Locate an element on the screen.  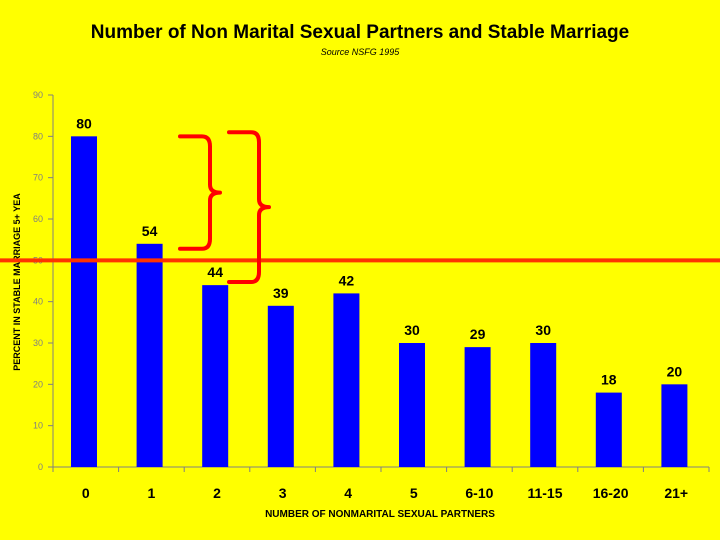
data-label: 42 is located at coordinates (347, 280).